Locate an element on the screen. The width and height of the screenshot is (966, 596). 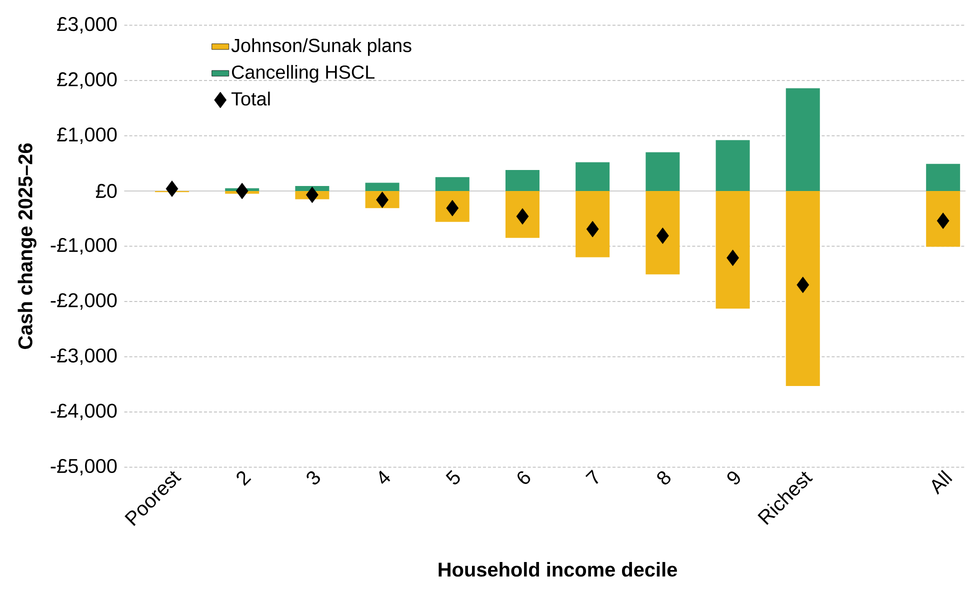
y-axis-title: Cash change 2025–26 is located at coordinates (27, 246).